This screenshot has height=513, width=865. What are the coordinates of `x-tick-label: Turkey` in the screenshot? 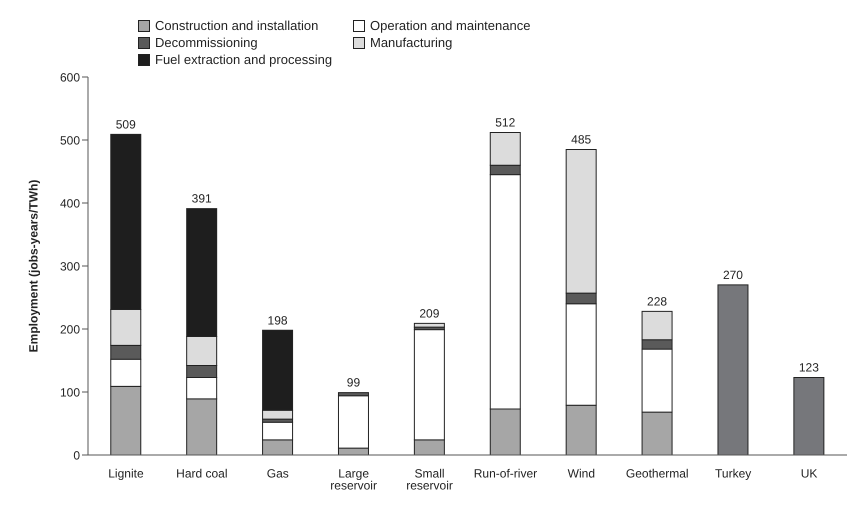 It's located at (733, 473).